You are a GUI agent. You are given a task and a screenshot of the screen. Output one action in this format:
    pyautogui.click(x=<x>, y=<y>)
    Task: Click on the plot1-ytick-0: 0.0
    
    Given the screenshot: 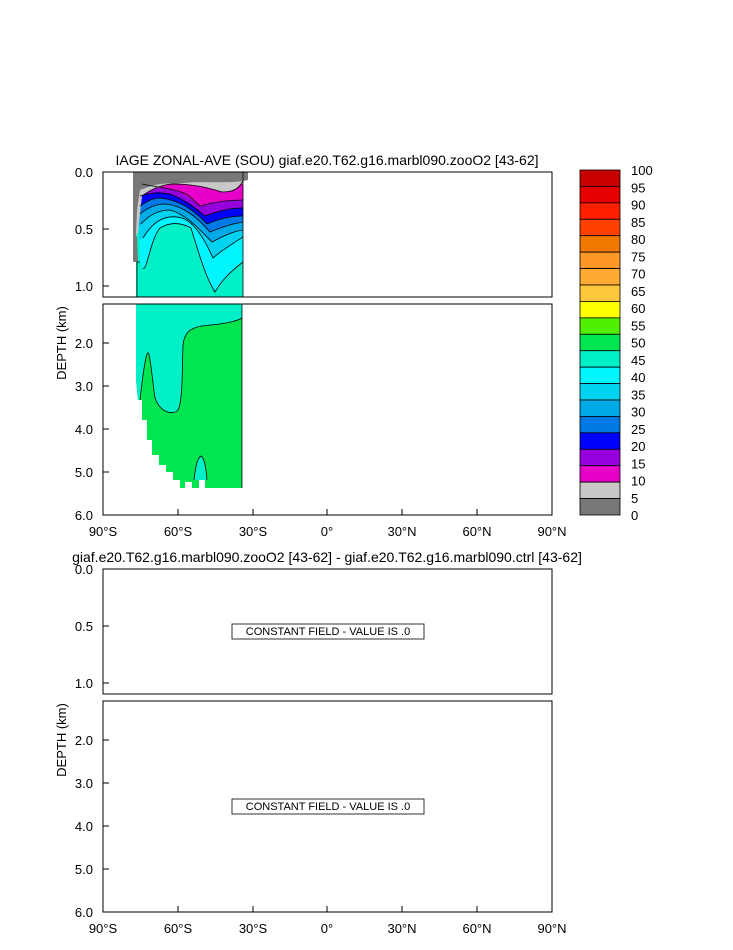 What is the action you would take?
    pyautogui.click(x=84, y=172)
    